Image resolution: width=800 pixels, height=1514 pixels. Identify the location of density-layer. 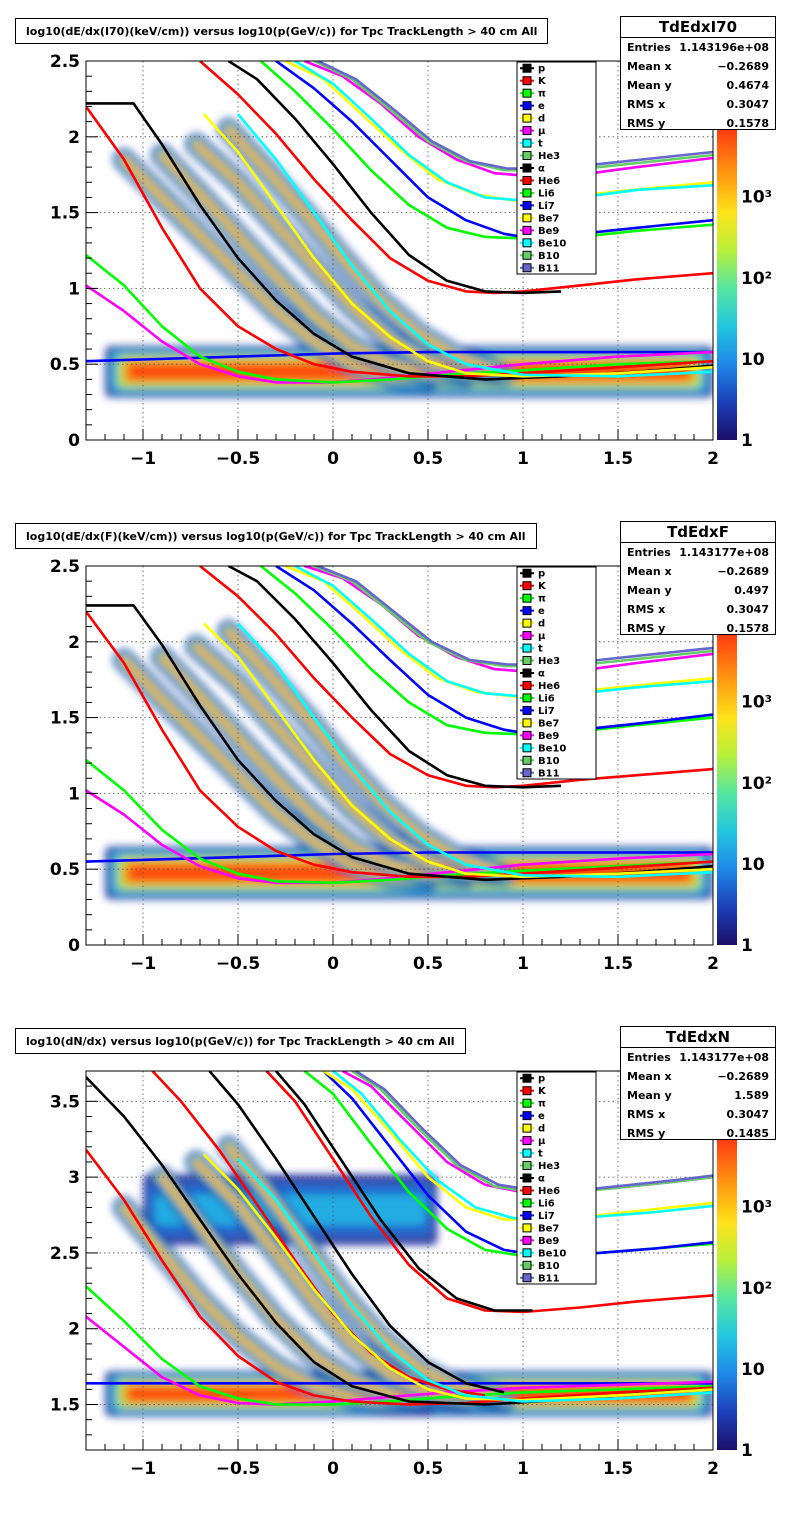
(409, 1276).